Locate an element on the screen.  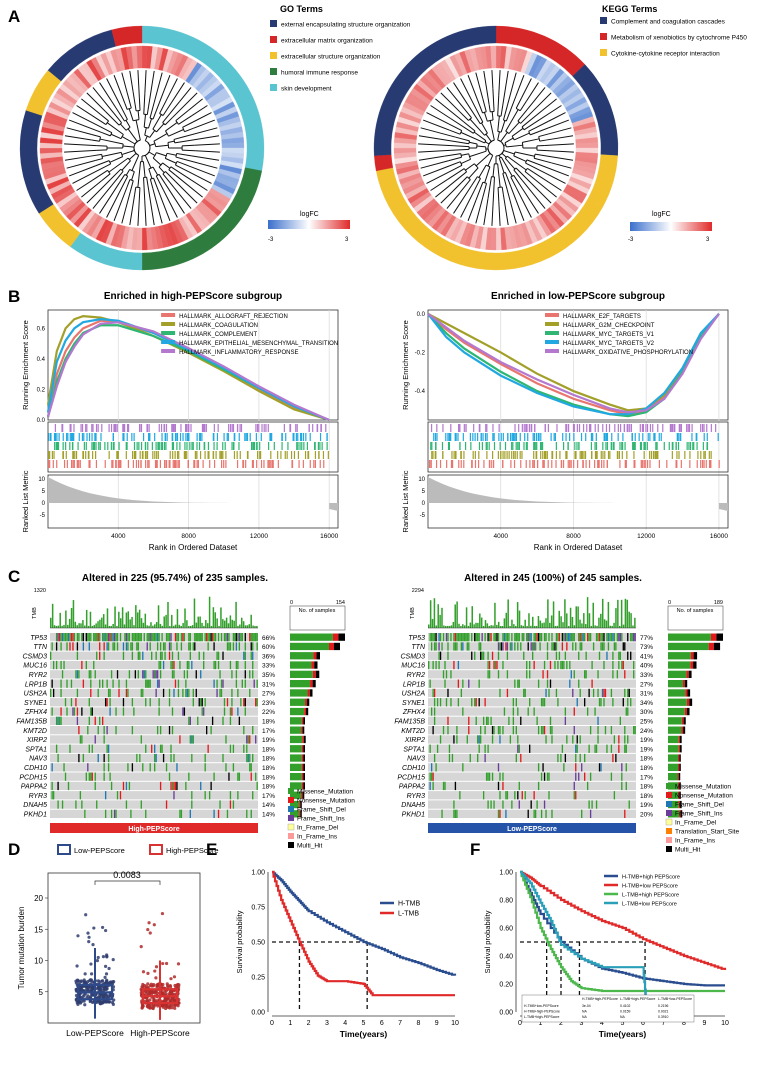
count-bar-nonsense is located at coordinates (314, 674).